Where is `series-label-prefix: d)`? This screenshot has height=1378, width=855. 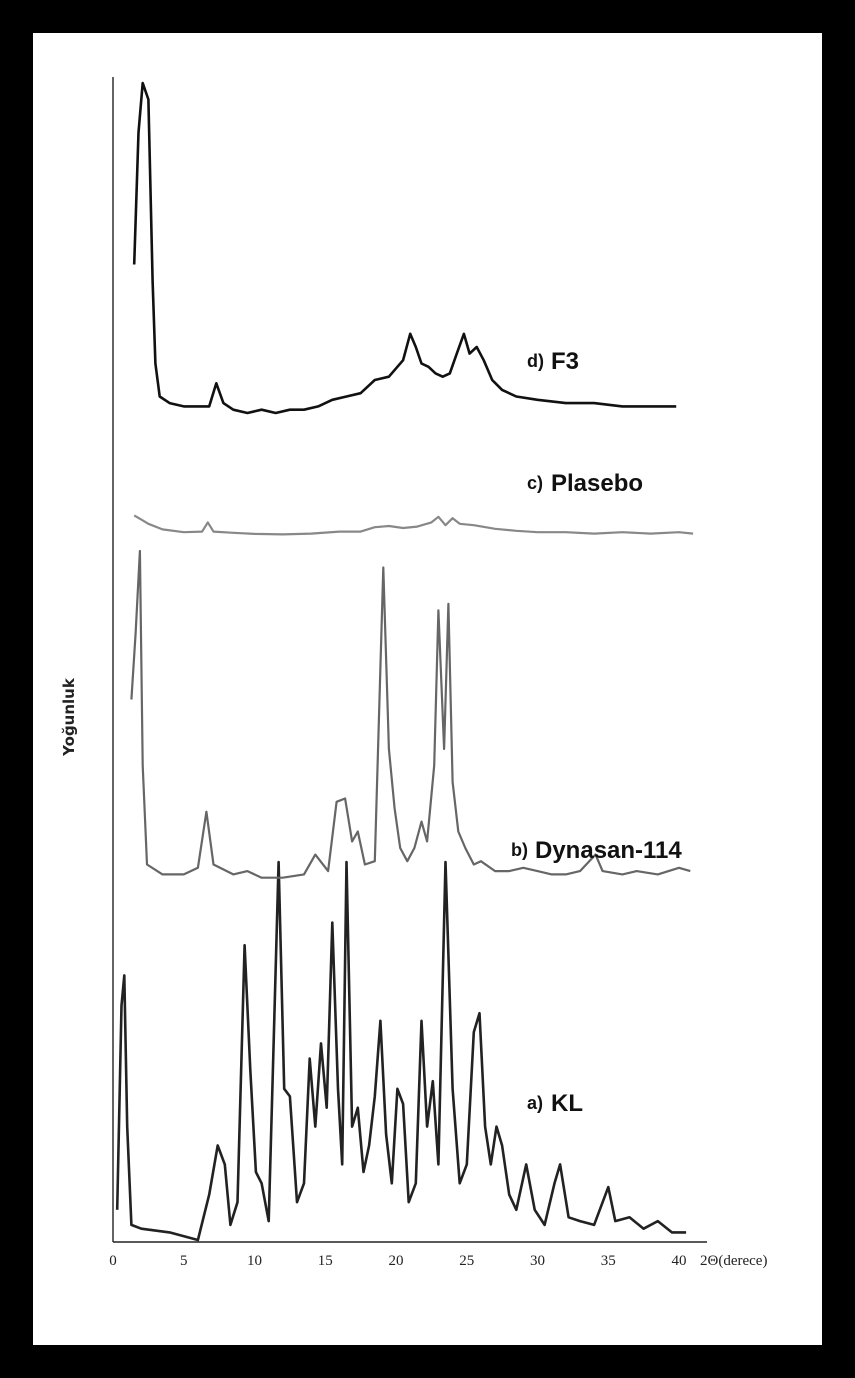 series-label-prefix: d) is located at coordinates (535, 361).